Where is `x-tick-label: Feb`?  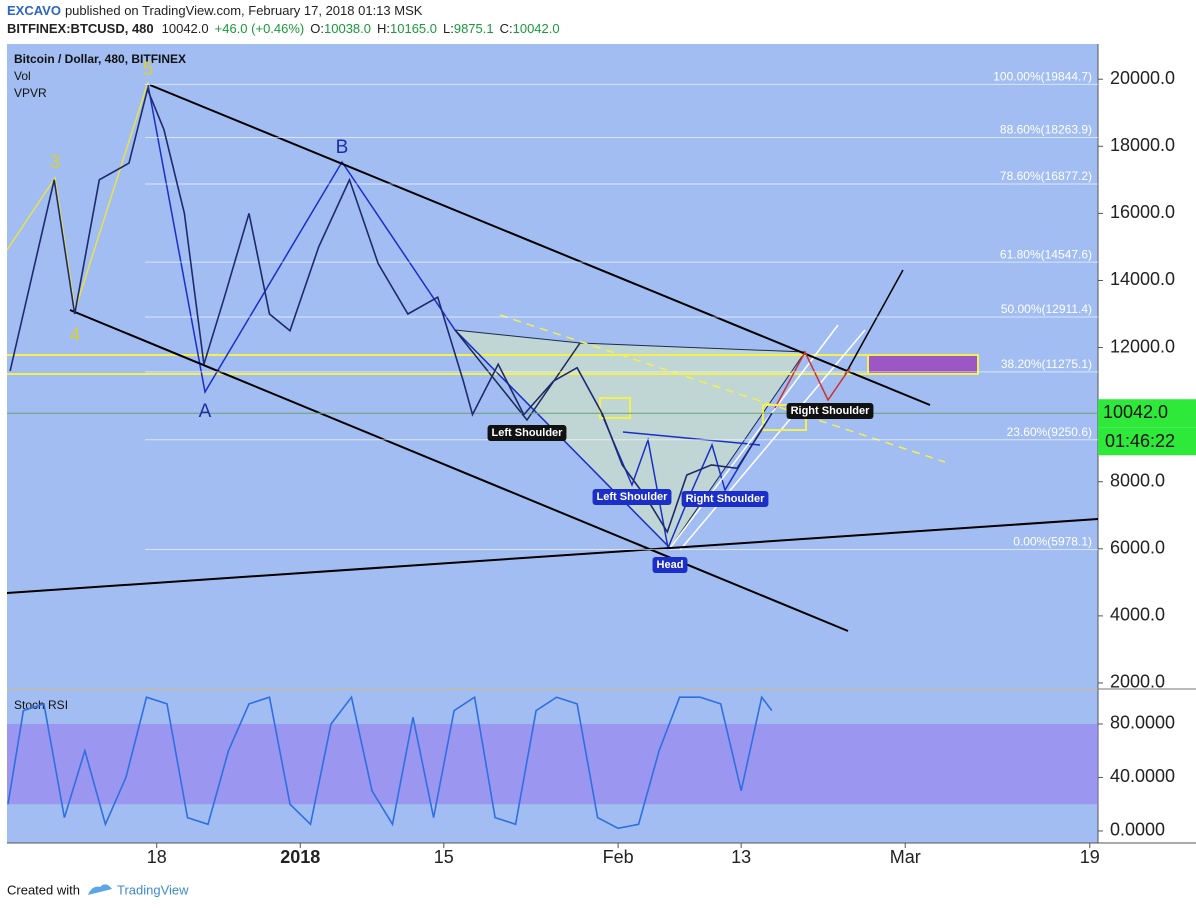
x-tick-label: Feb is located at coordinates (618, 857).